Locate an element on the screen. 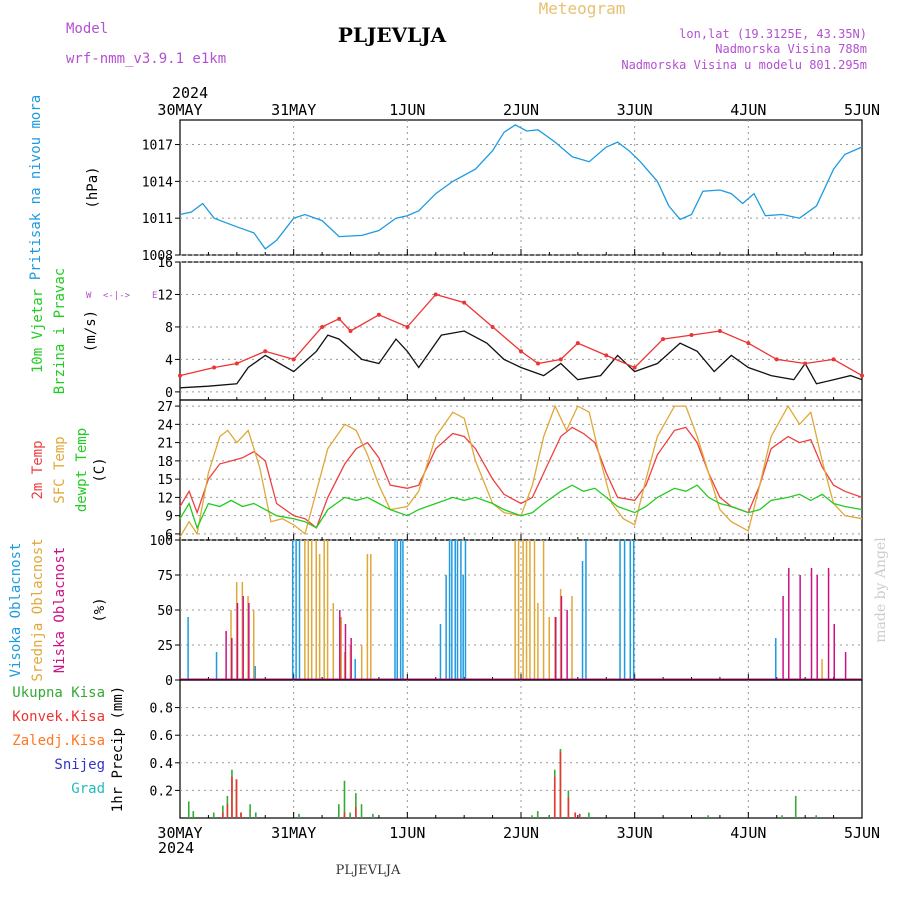  svg-text: E is located at coordinates (154, 296).